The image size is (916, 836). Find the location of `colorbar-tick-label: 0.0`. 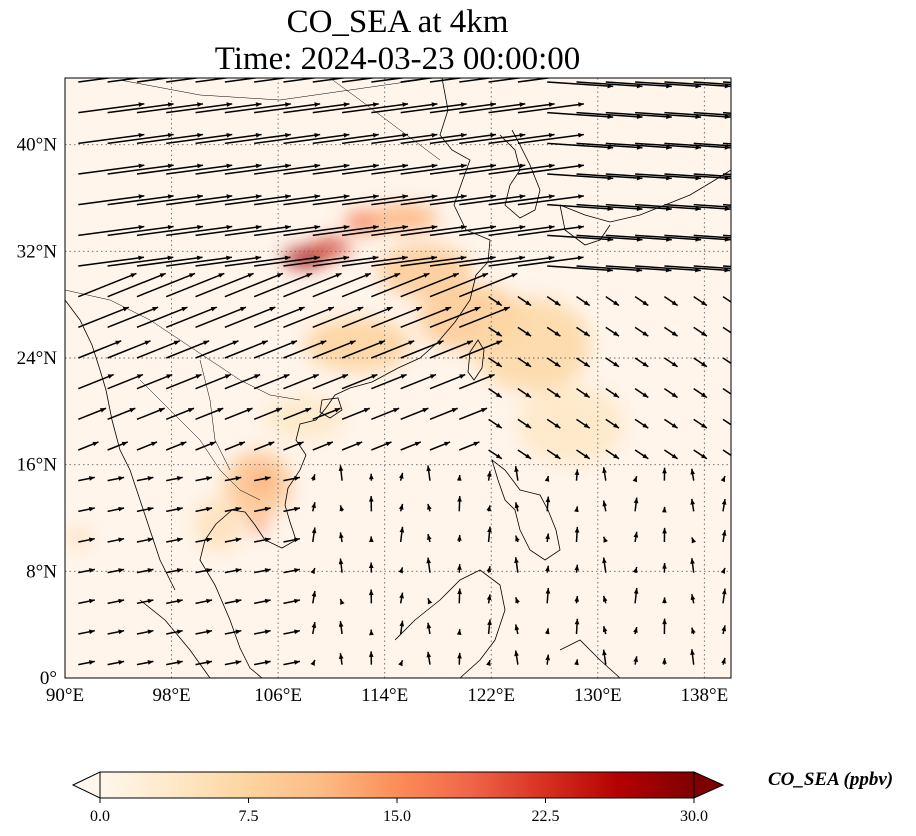

colorbar-tick-label: 0.0 is located at coordinates (100, 816).